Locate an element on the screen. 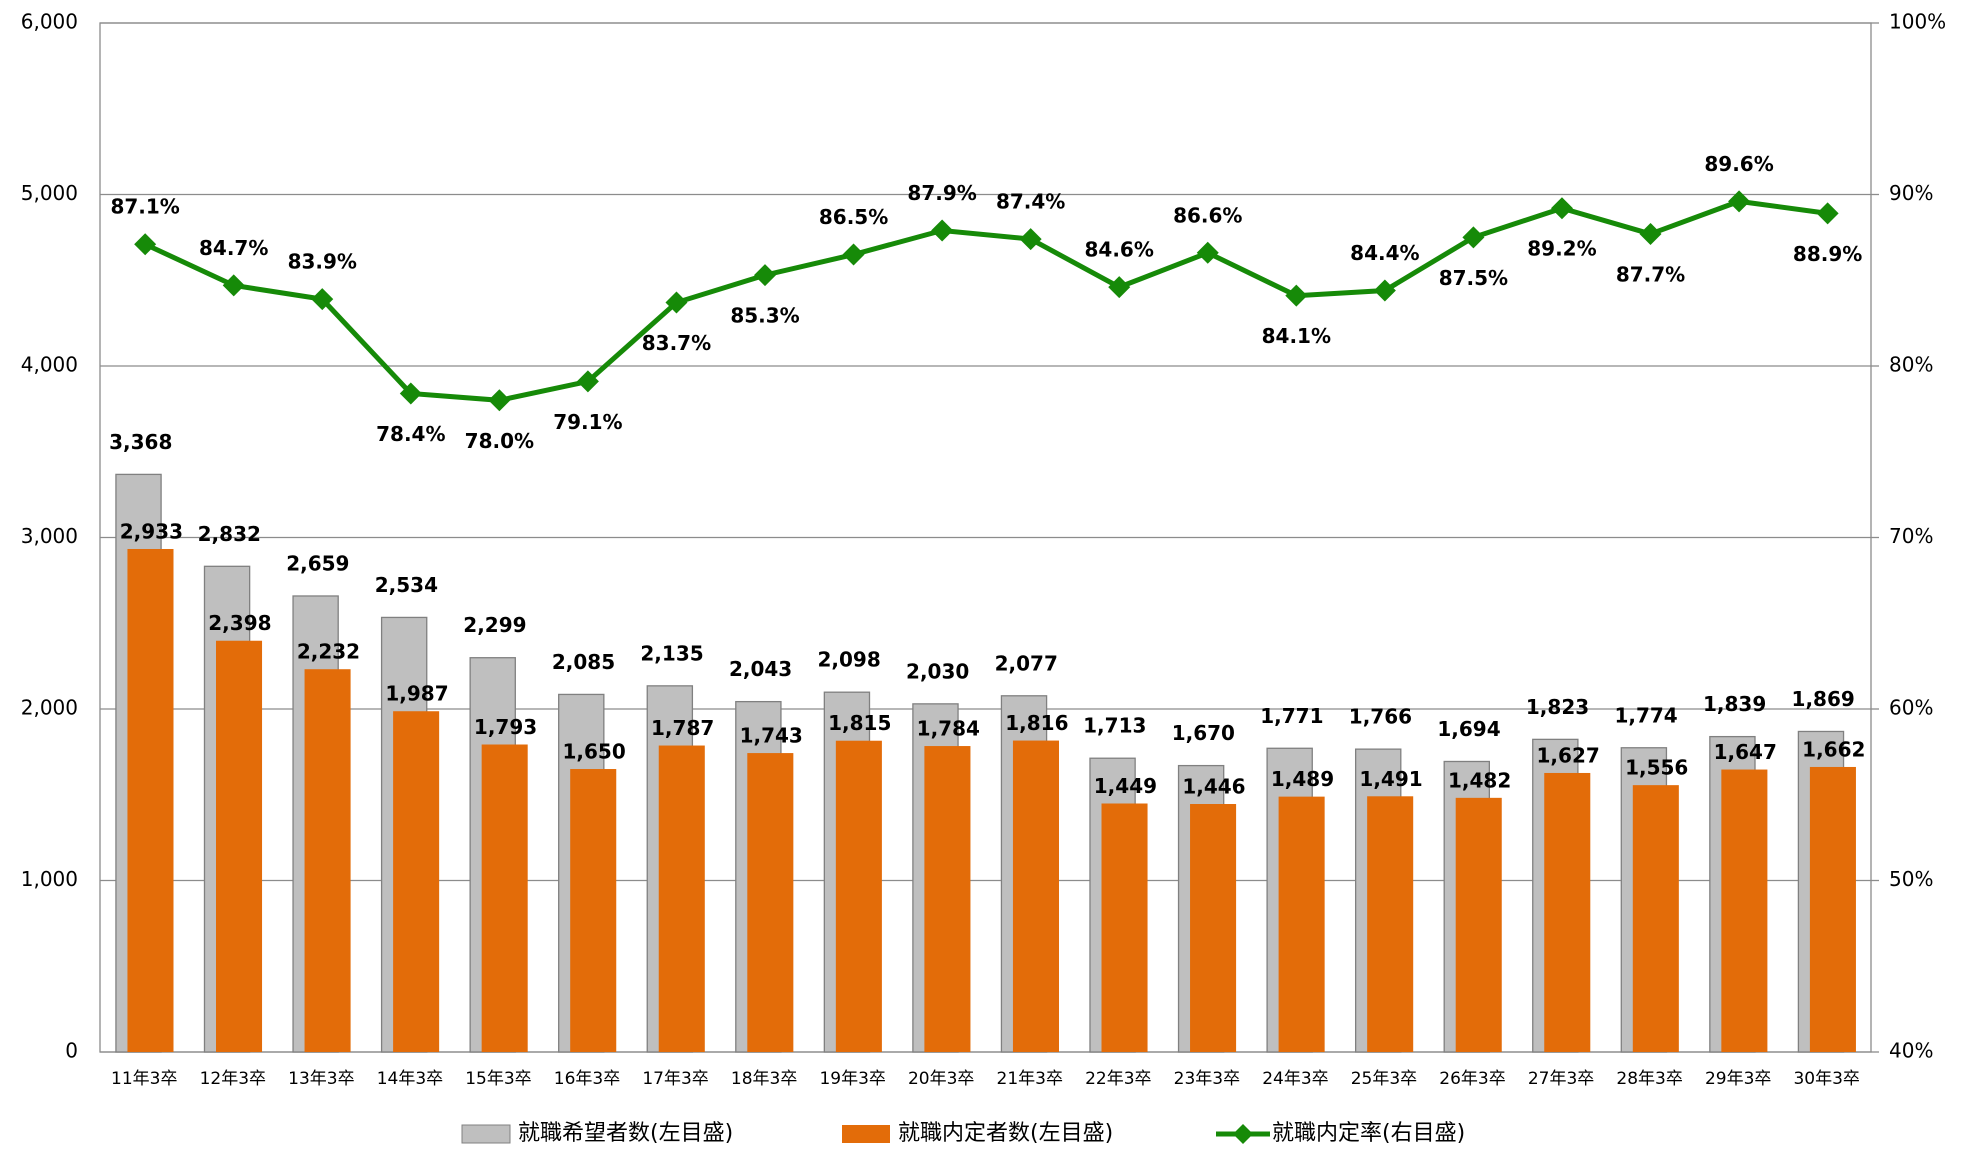 This screenshot has height=1149, width=1962. x-tick-label: 27年3卒 is located at coordinates (1561, 1079).